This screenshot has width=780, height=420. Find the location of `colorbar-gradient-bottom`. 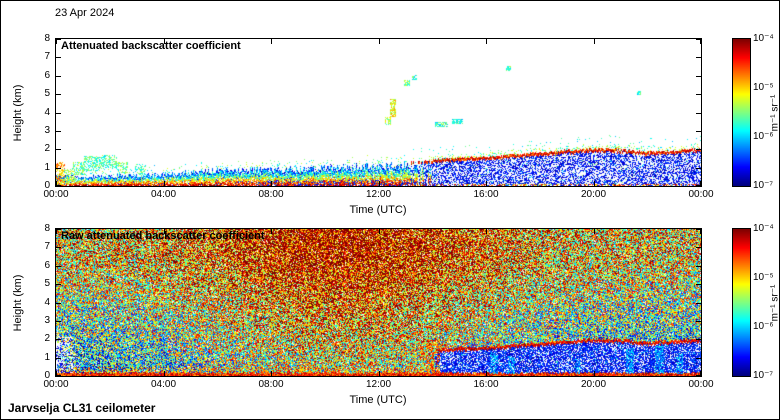

colorbar-gradient-bottom is located at coordinates (741, 302).